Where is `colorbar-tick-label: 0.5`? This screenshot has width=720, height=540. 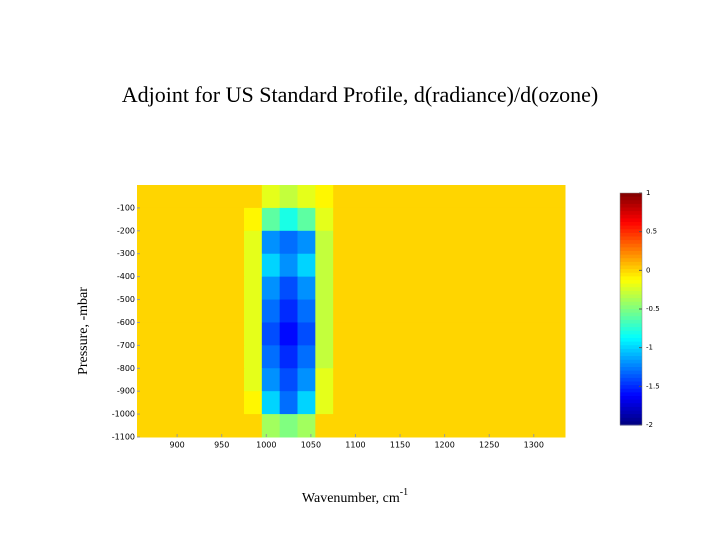
colorbar-tick-label: 0.5 is located at coordinates (651, 232).